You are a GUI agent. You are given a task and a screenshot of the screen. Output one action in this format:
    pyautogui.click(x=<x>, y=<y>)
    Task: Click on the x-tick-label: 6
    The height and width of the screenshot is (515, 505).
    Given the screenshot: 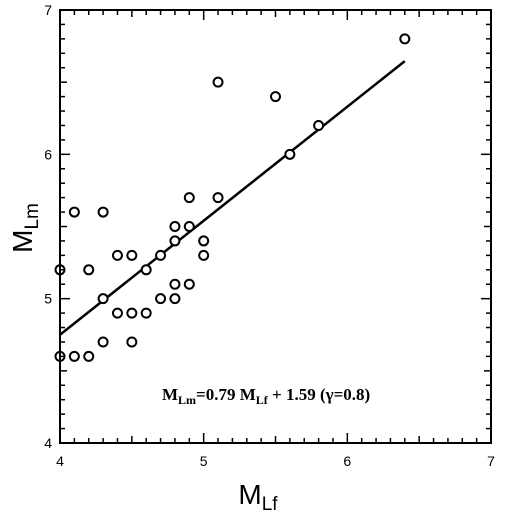 What is the action you would take?
    pyautogui.click(x=347, y=461)
    